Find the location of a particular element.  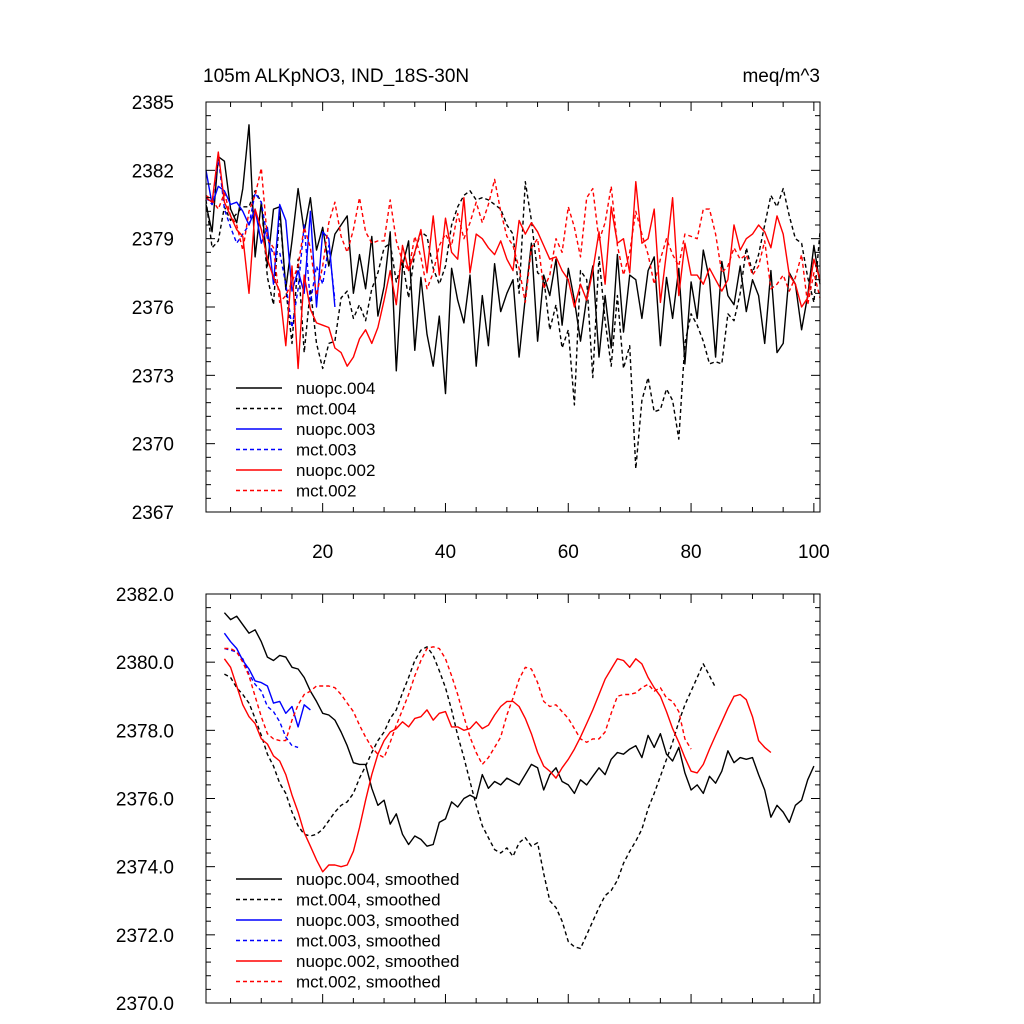

legend-label: nuopc.004, smoothed is located at coordinates (378, 879).